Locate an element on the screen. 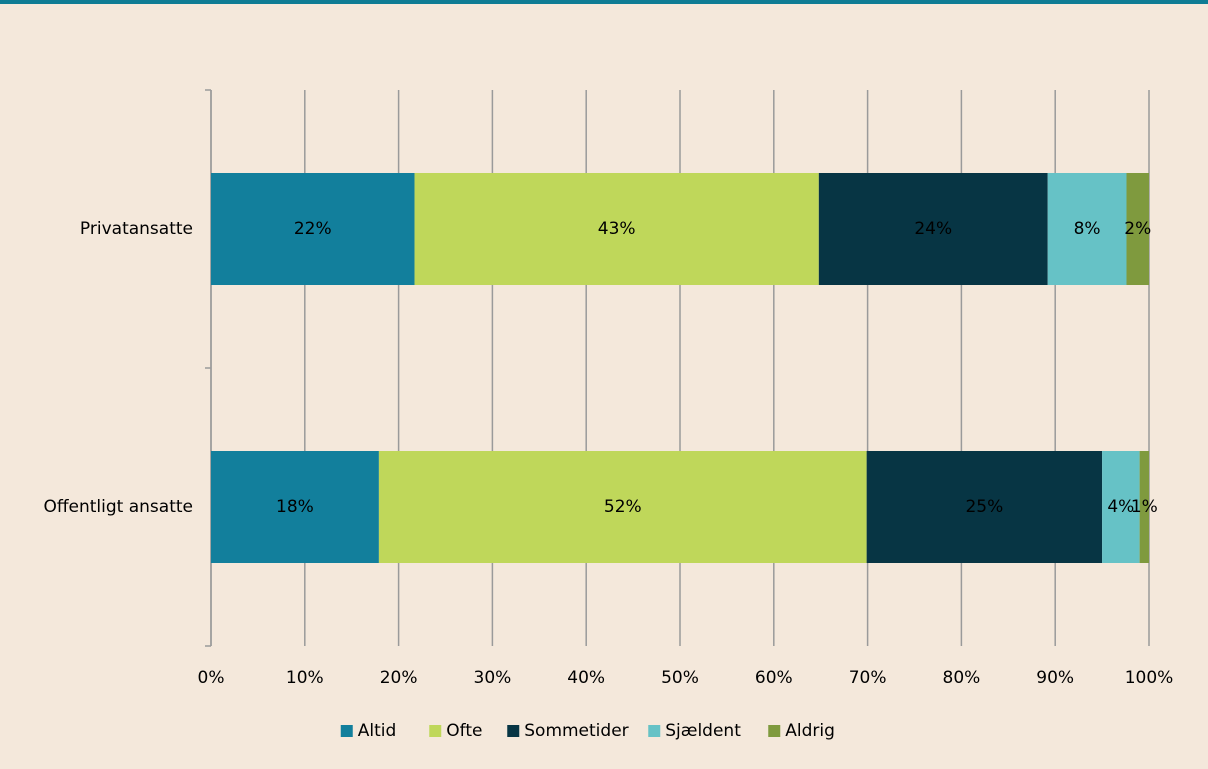  data-label: 52% is located at coordinates (623, 507).